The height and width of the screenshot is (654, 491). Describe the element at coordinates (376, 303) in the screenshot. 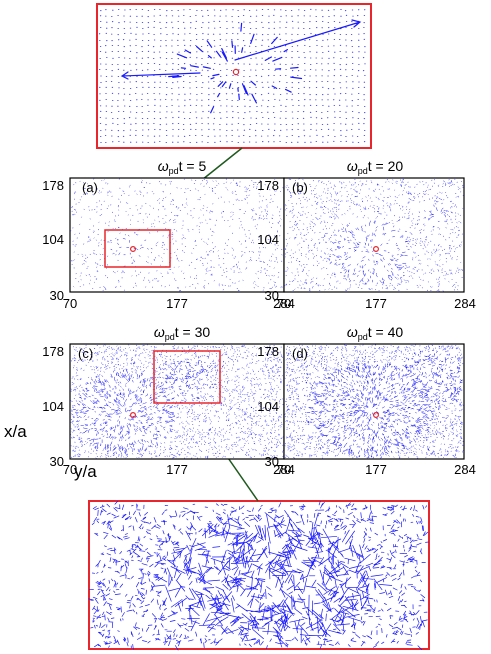

I see `panel-b-xtick-mid: 177` at that location.